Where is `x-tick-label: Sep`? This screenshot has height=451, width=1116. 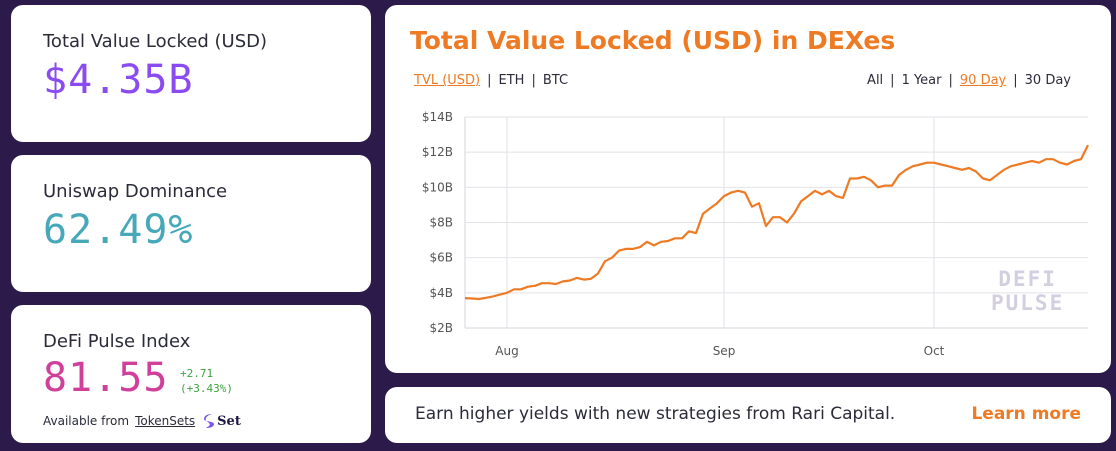 x-tick-label: Sep is located at coordinates (724, 351).